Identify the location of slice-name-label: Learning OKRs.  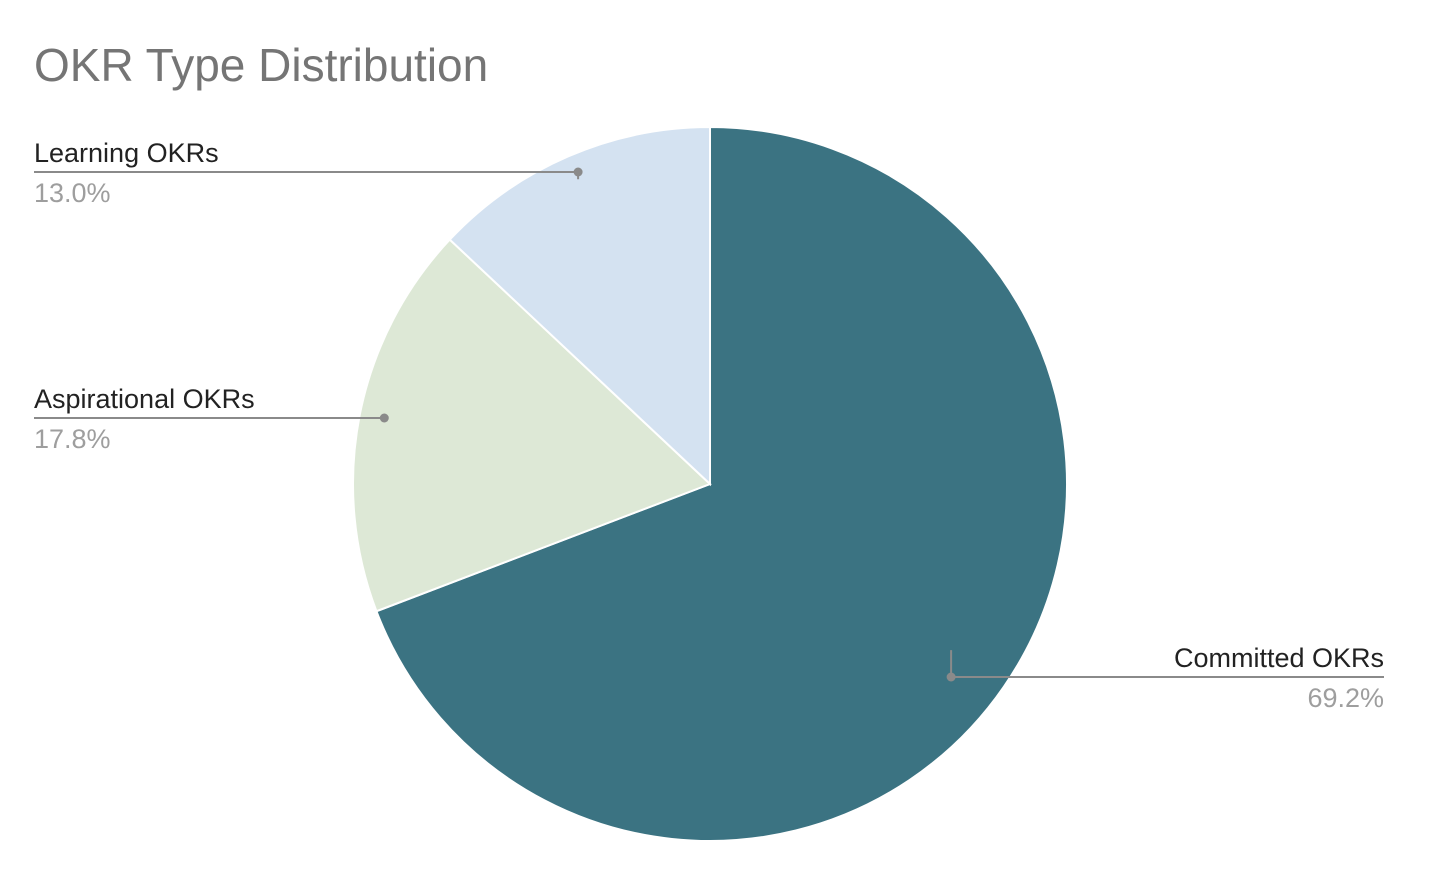
(126, 153).